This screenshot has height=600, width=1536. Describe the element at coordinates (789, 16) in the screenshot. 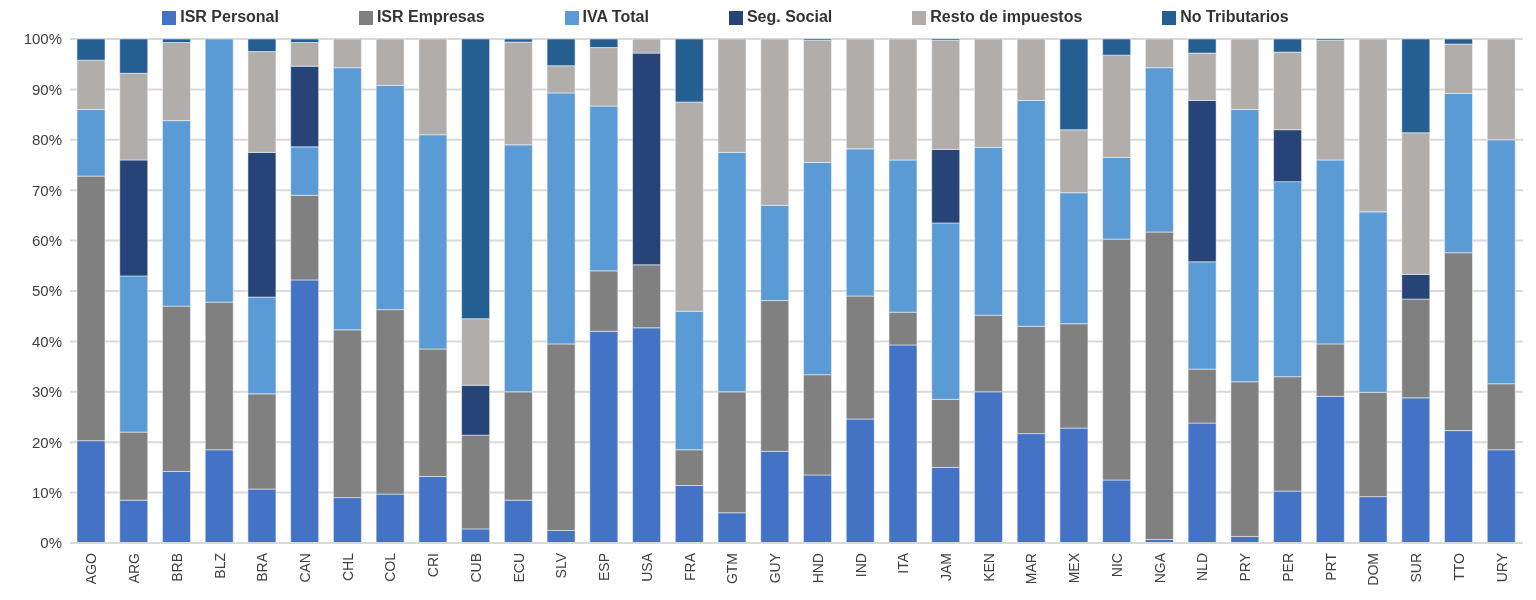

I see `legend-label: Seg. Social` at that location.